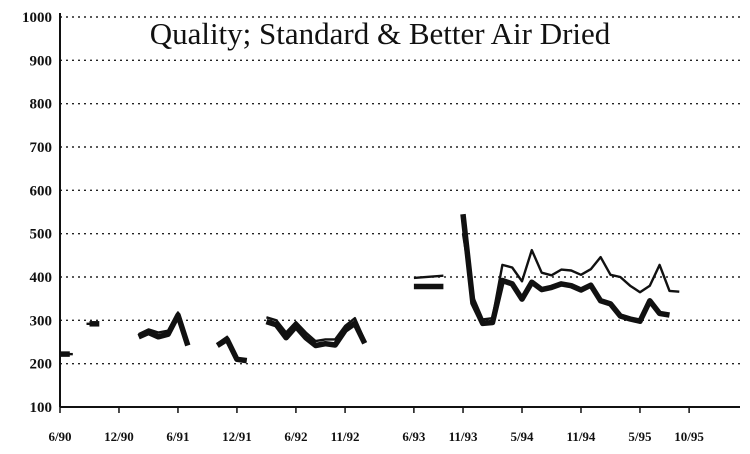 The height and width of the screenshot is (454, 750). Describe the element at coordinates (59, 436) in the screenshot. I see `x-tick-label: 6/90` at that location.